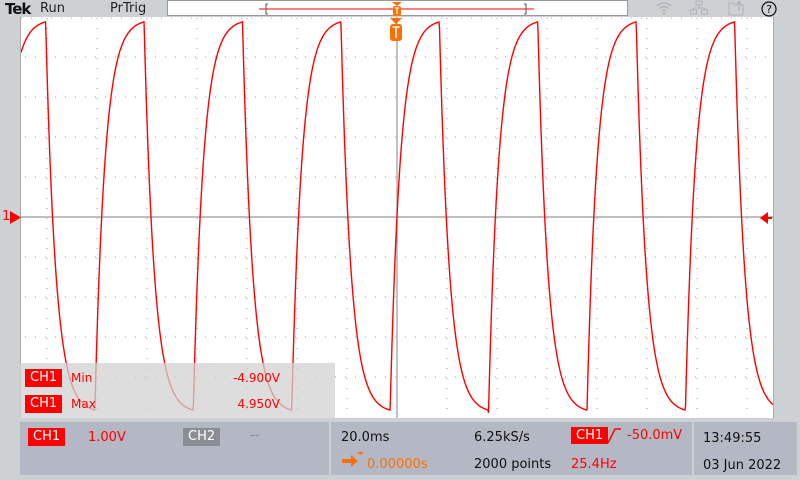 This screenshot has width=800, height=480. What do you see at coordinates (177, 378) in the screenshot?
I see `measurement-row: CH1 Min -4.900V` at bounding box center [177, 378].